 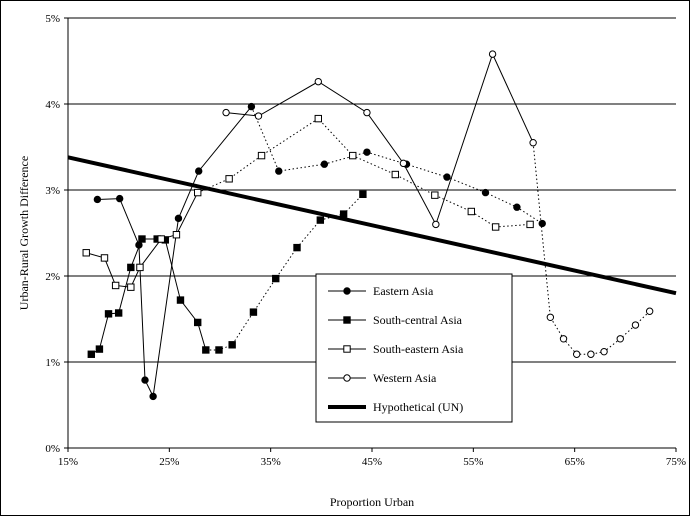 What do you see at coordinates (52, 191) in the screenshot?
I see `y-tick-label: 3%` at bounding box center [52, 191].